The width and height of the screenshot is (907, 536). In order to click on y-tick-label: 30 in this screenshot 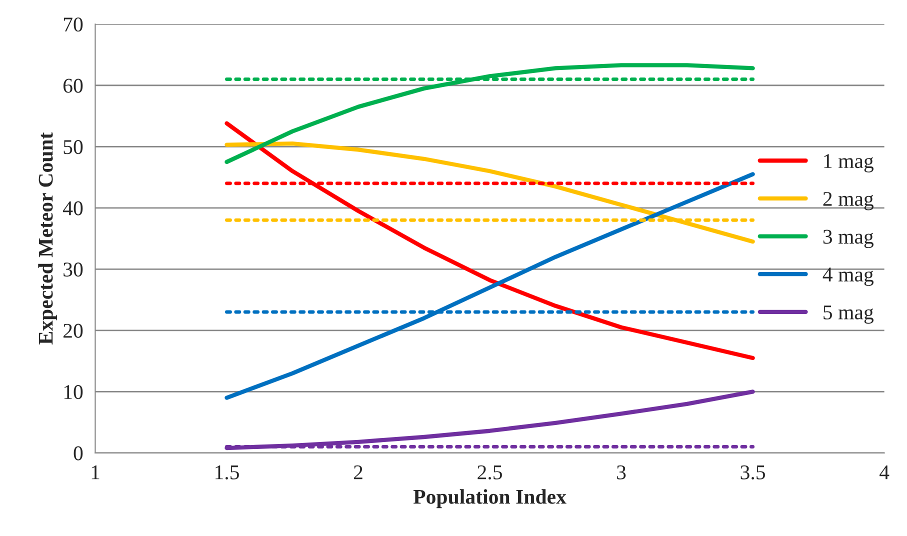, I will do `click(73, 269)`.